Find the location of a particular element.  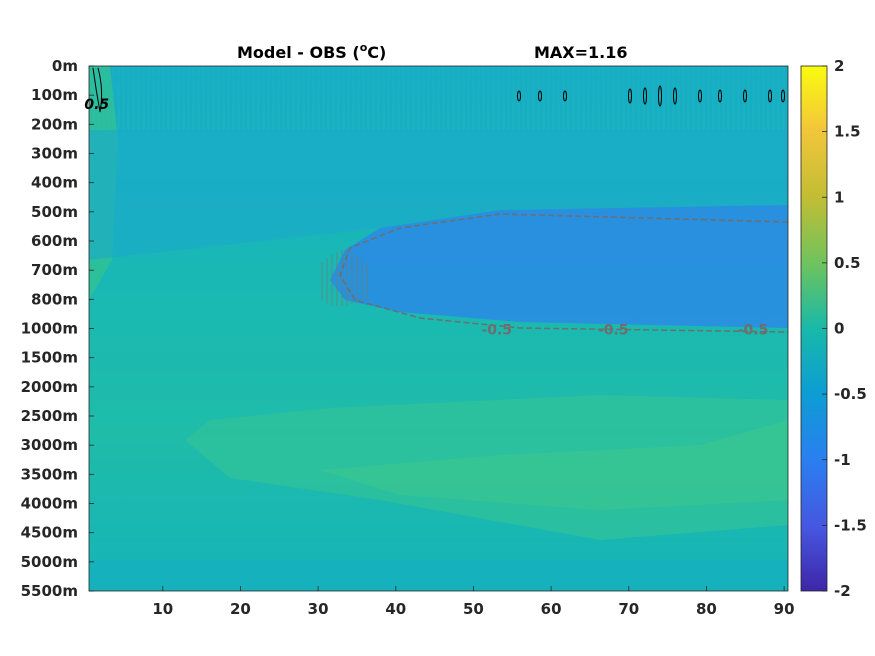

y-tick-label: 5000m is located at coordinates (49, 562).